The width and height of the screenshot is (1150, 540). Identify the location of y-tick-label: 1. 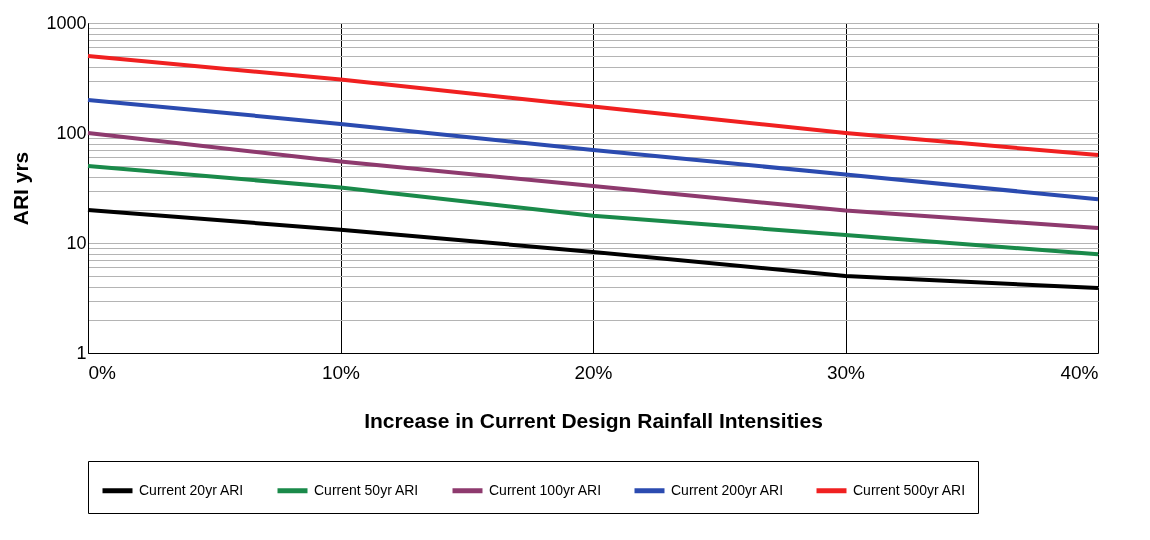
(81, 352).